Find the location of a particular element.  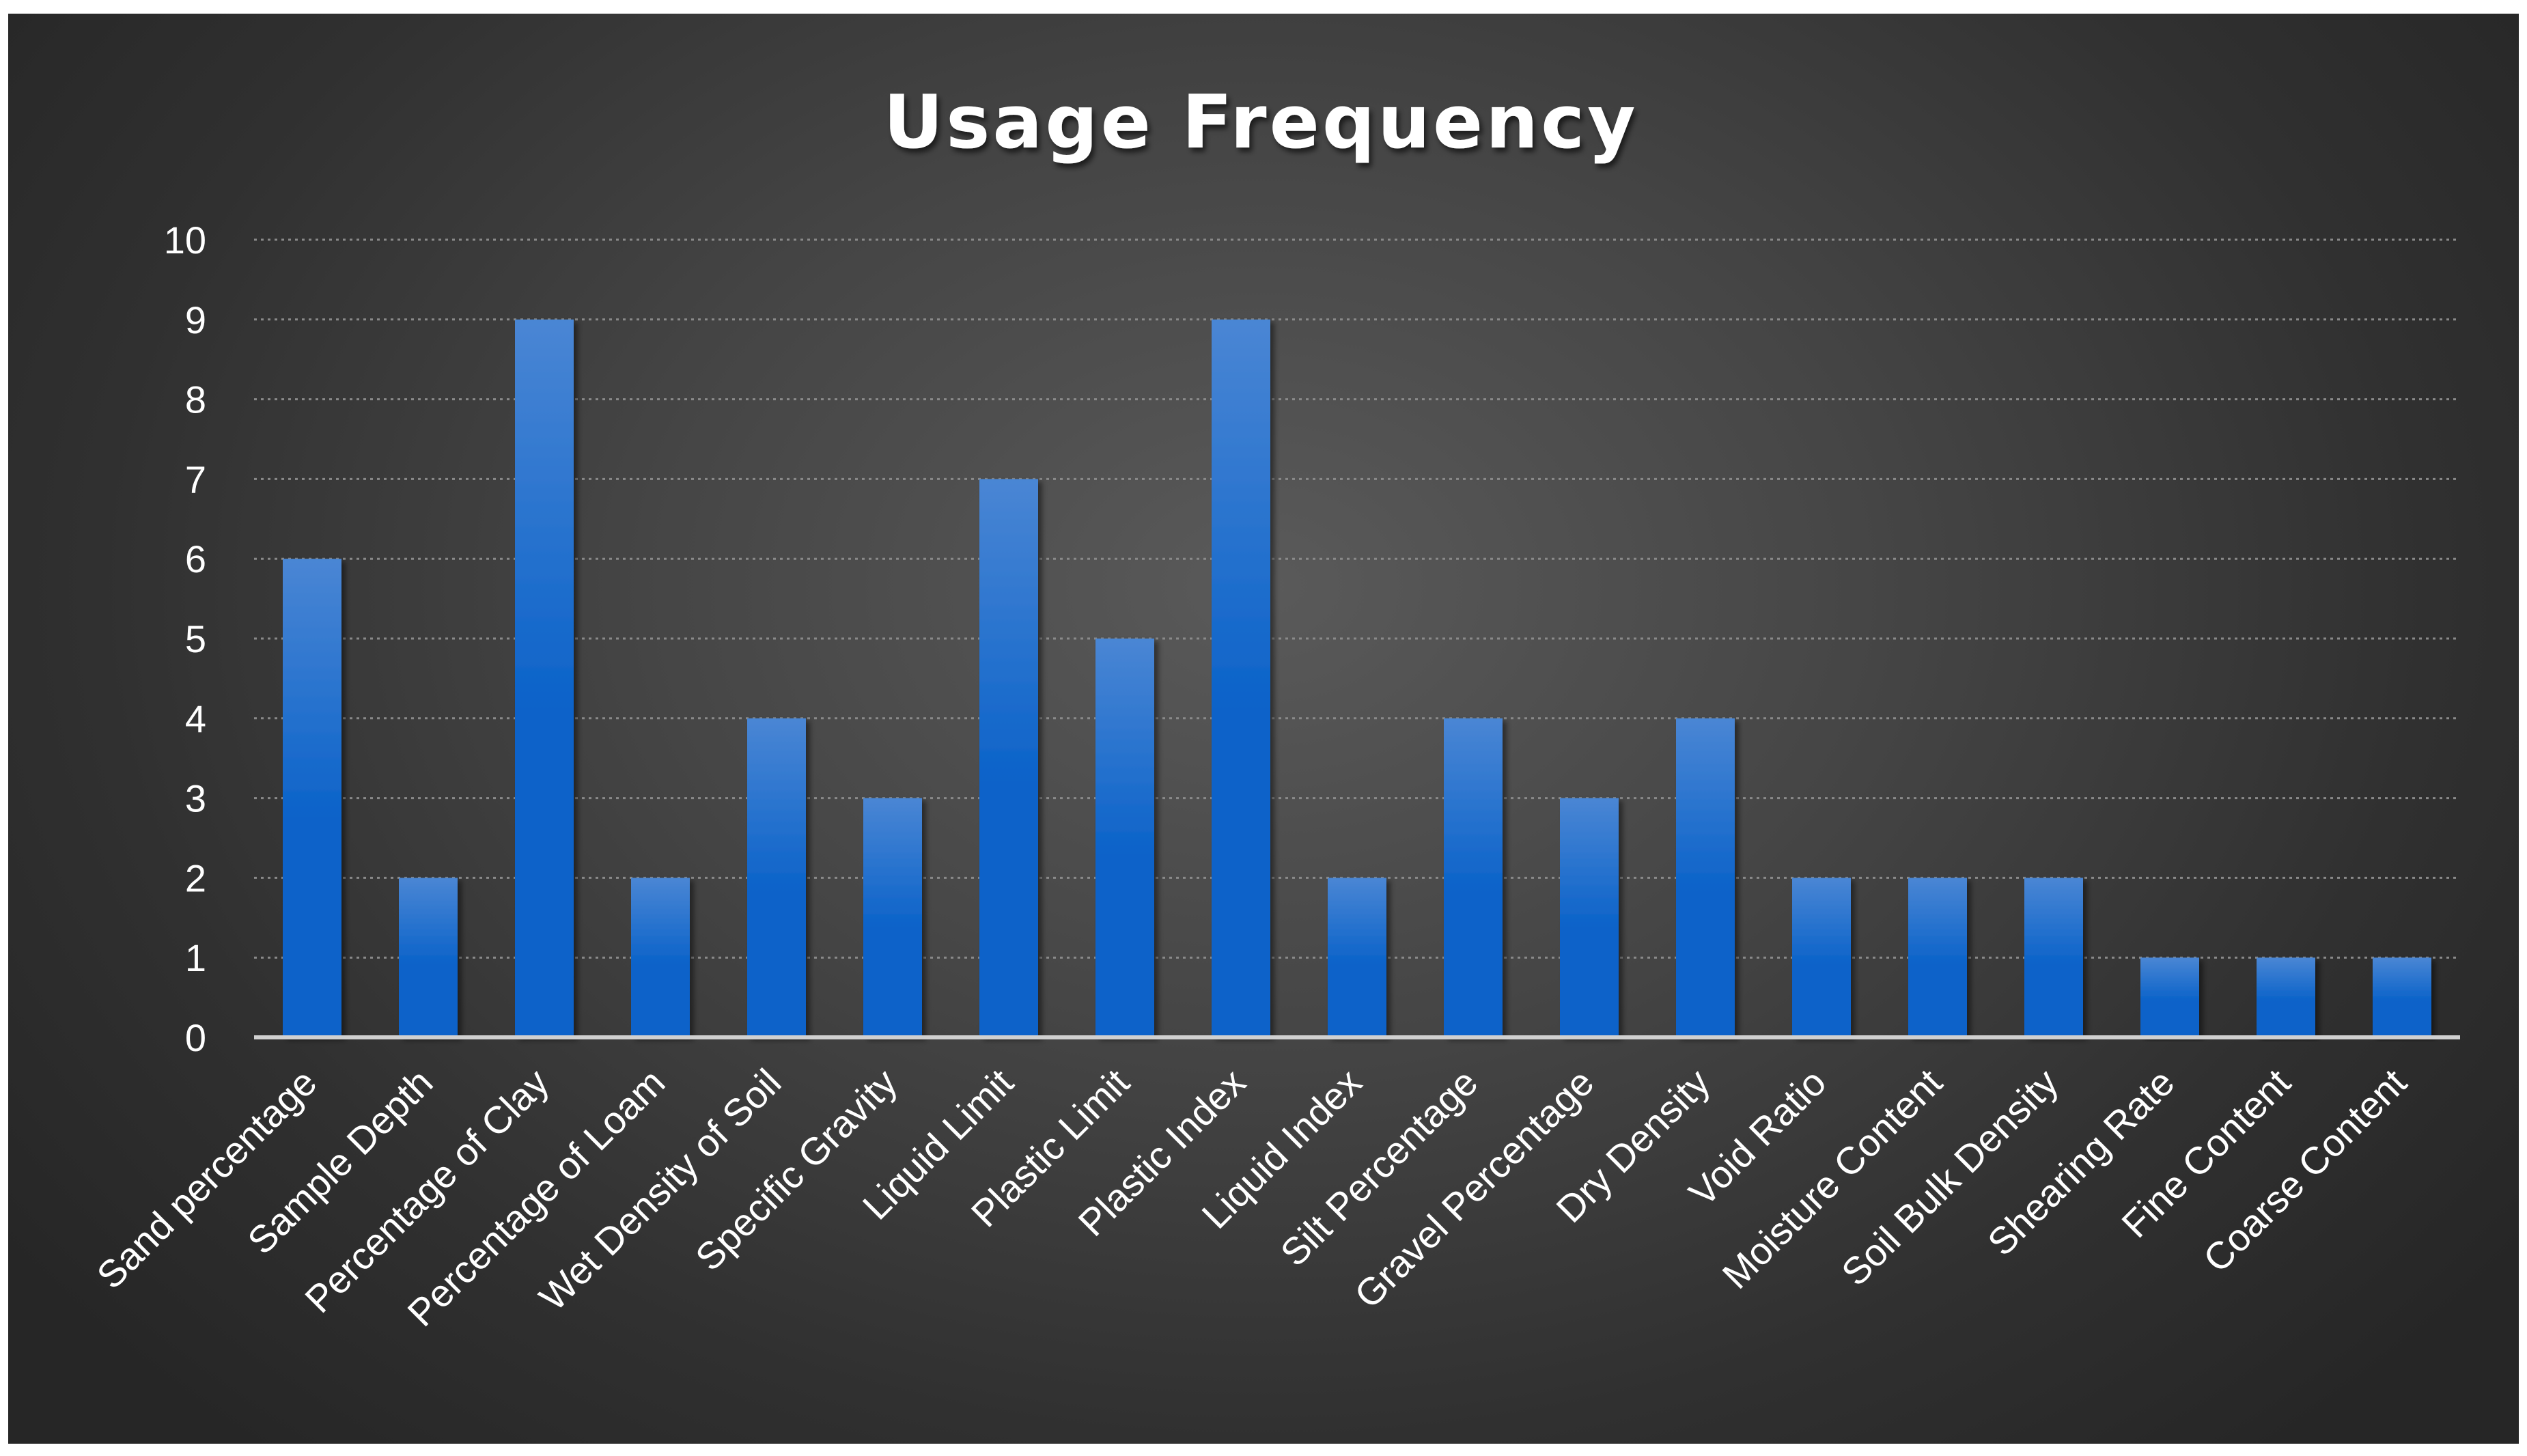

y-tick-label: 3 is located at coordinates (195, 799).